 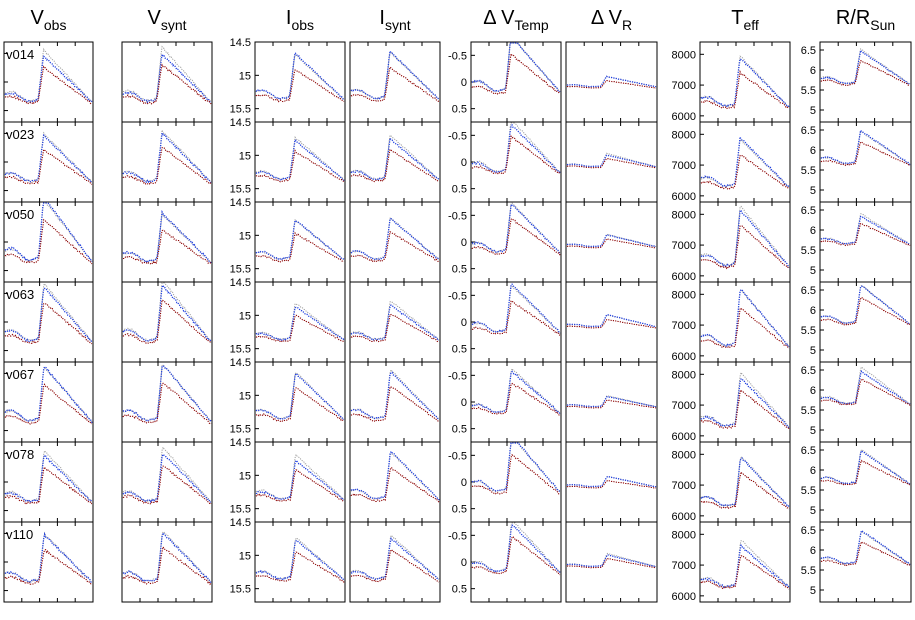 What do you see at coordinates (865, 20) in the screenshot?
I see `column-title-radius: R/RSun` at bounding box center [865, 20].